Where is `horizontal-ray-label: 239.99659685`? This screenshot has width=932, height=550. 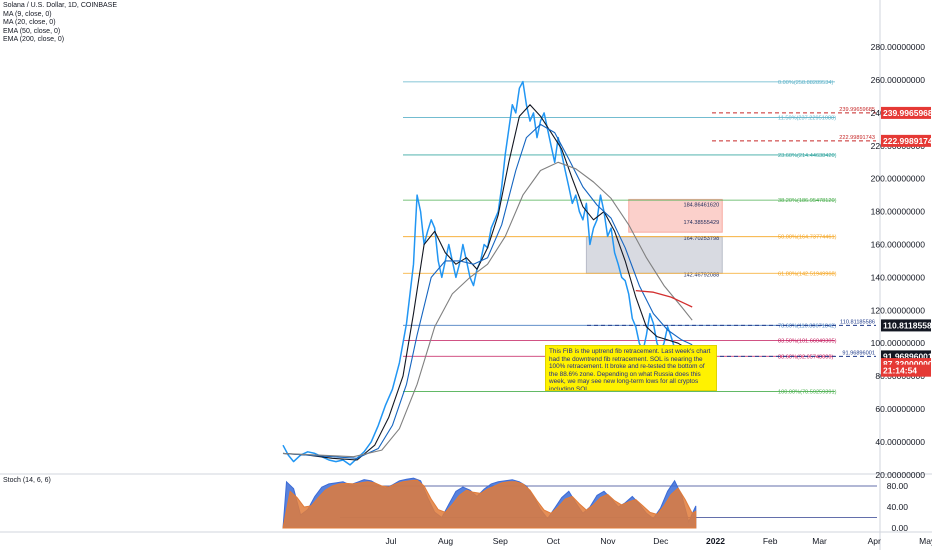
horizontal-ray-label: 239.99659685 is located at coordinates (857, 110).